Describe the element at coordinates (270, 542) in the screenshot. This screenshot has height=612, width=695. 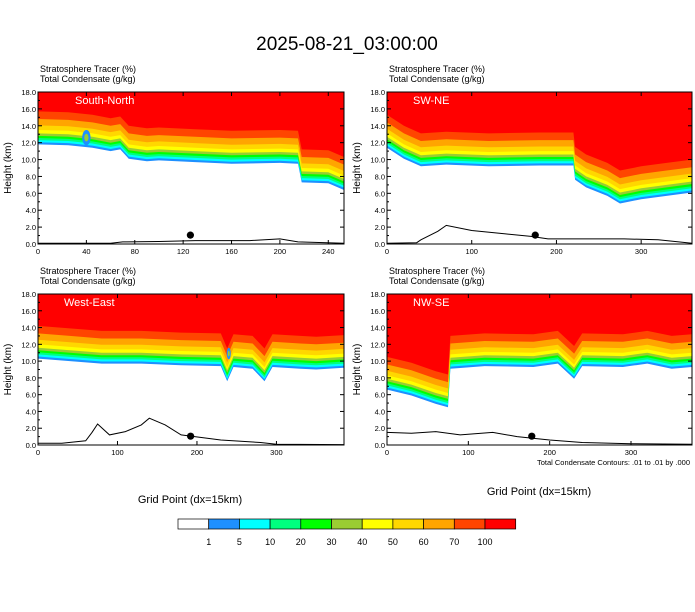
I see `colorbar-label: 10` at that location.